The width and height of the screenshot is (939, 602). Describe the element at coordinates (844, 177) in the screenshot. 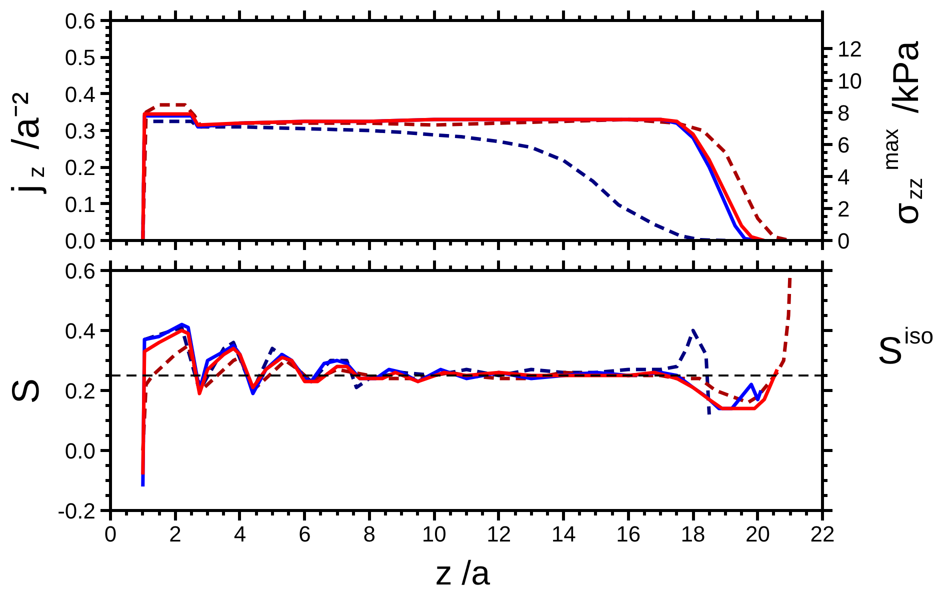

I see `y2-tick-label: 4` at that location.